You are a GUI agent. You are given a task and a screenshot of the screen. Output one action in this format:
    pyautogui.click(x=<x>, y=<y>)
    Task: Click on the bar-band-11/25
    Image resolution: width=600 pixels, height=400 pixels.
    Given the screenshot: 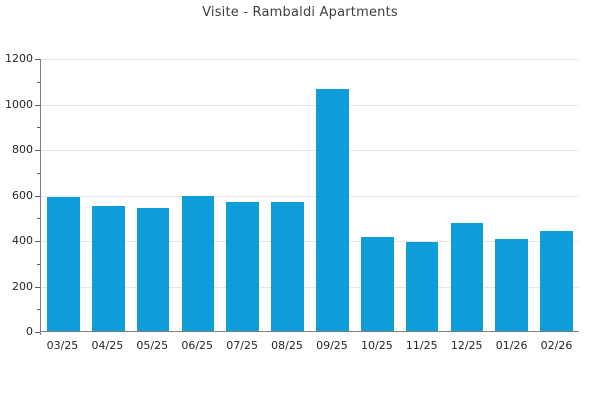 What is the action you would take?
    pyautogui.click(x=422, y=195)
    